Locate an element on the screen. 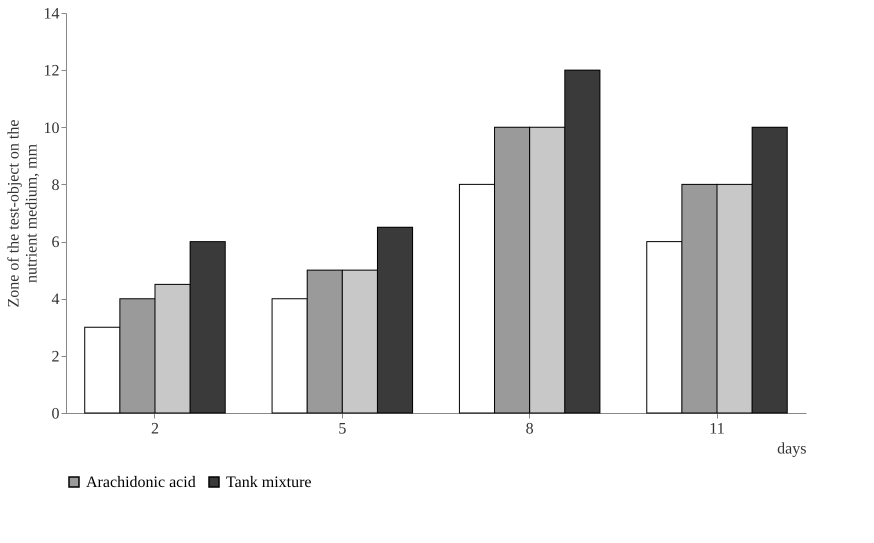 This screenshot has height=543, width=874. y-axis-title: Zone of the test-object on the nutrient medium, mm is located at coordinates (23, 214).